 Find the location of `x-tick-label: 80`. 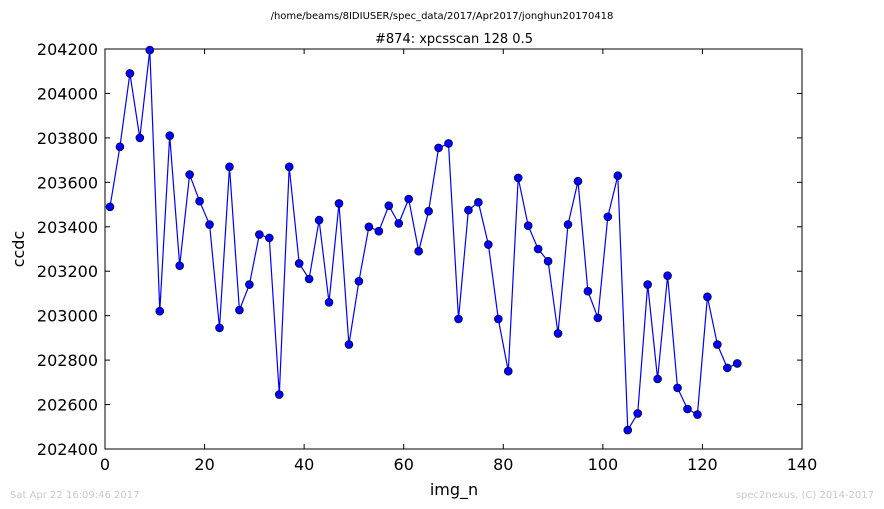

x-tick-label: 80 is located at coordinates (503, 464).